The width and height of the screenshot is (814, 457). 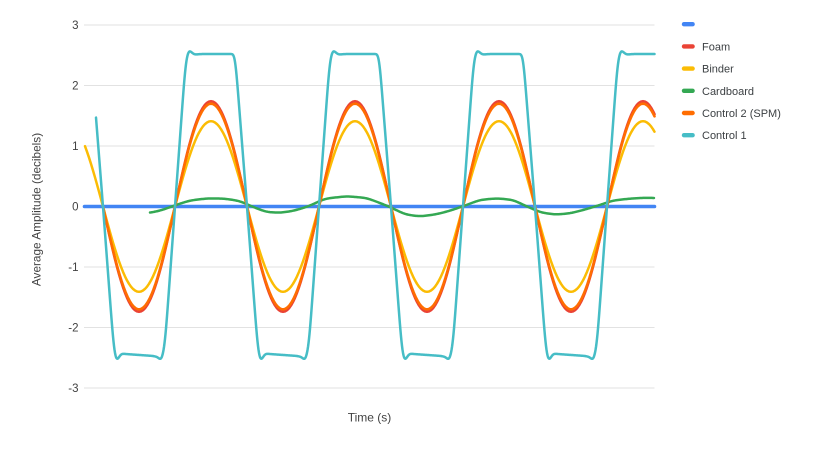 I want to click on svg-text: Cardboard, so click(x=728, y=92).